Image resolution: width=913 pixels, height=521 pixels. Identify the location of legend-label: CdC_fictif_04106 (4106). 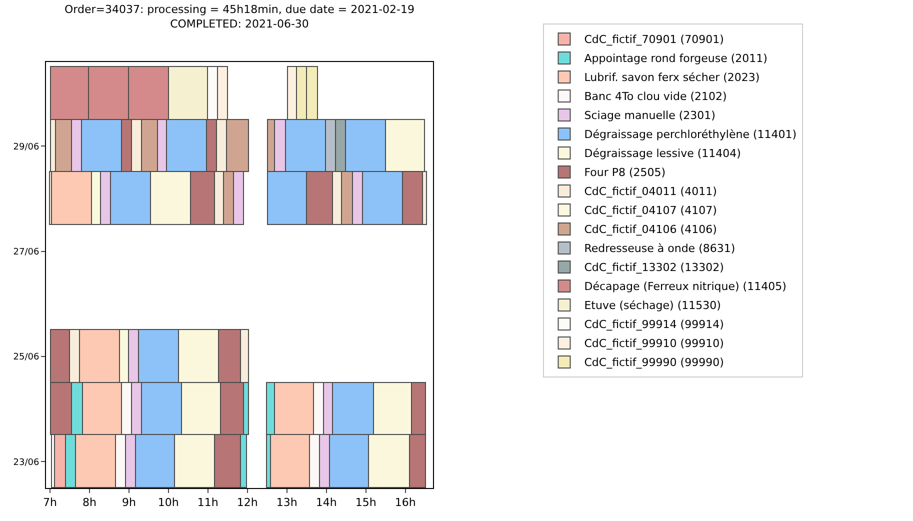
(650, 229).